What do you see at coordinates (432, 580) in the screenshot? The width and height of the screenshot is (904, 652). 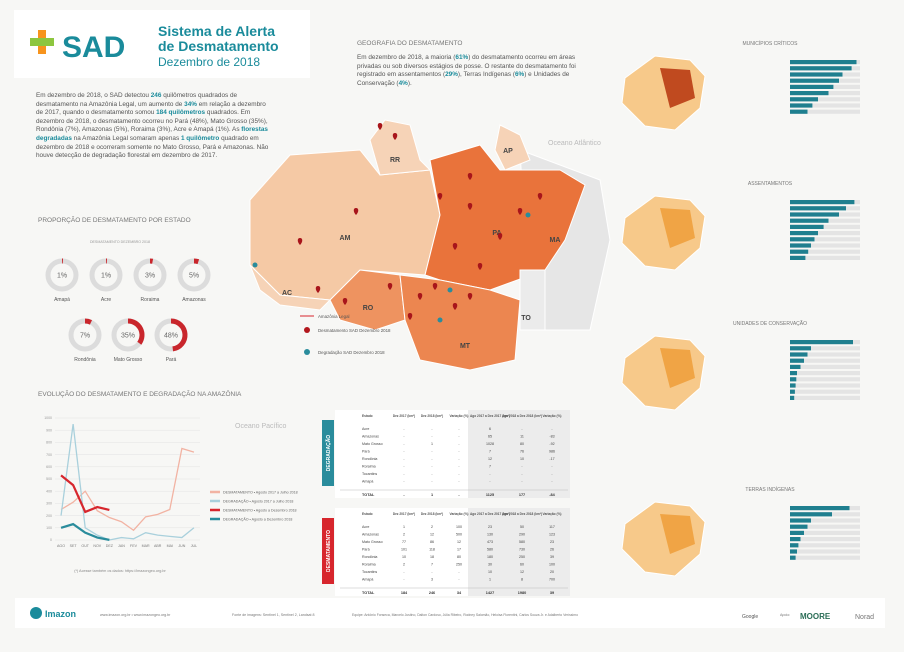 I see `table-cell: 3` at bounding box center [432, 580].